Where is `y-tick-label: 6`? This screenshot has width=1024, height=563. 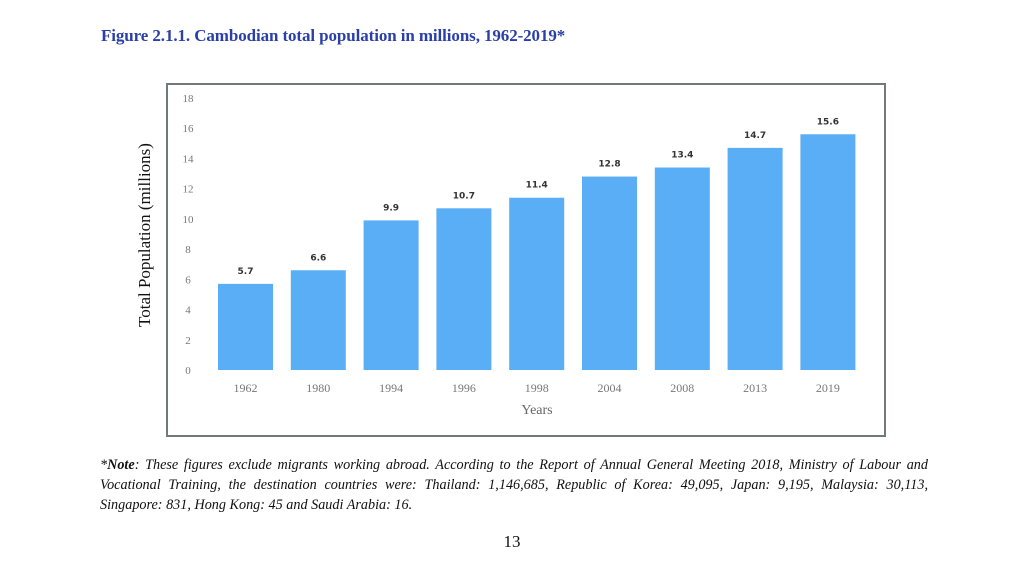
y-tick-label: 6 is located at coordinates (188, 280).